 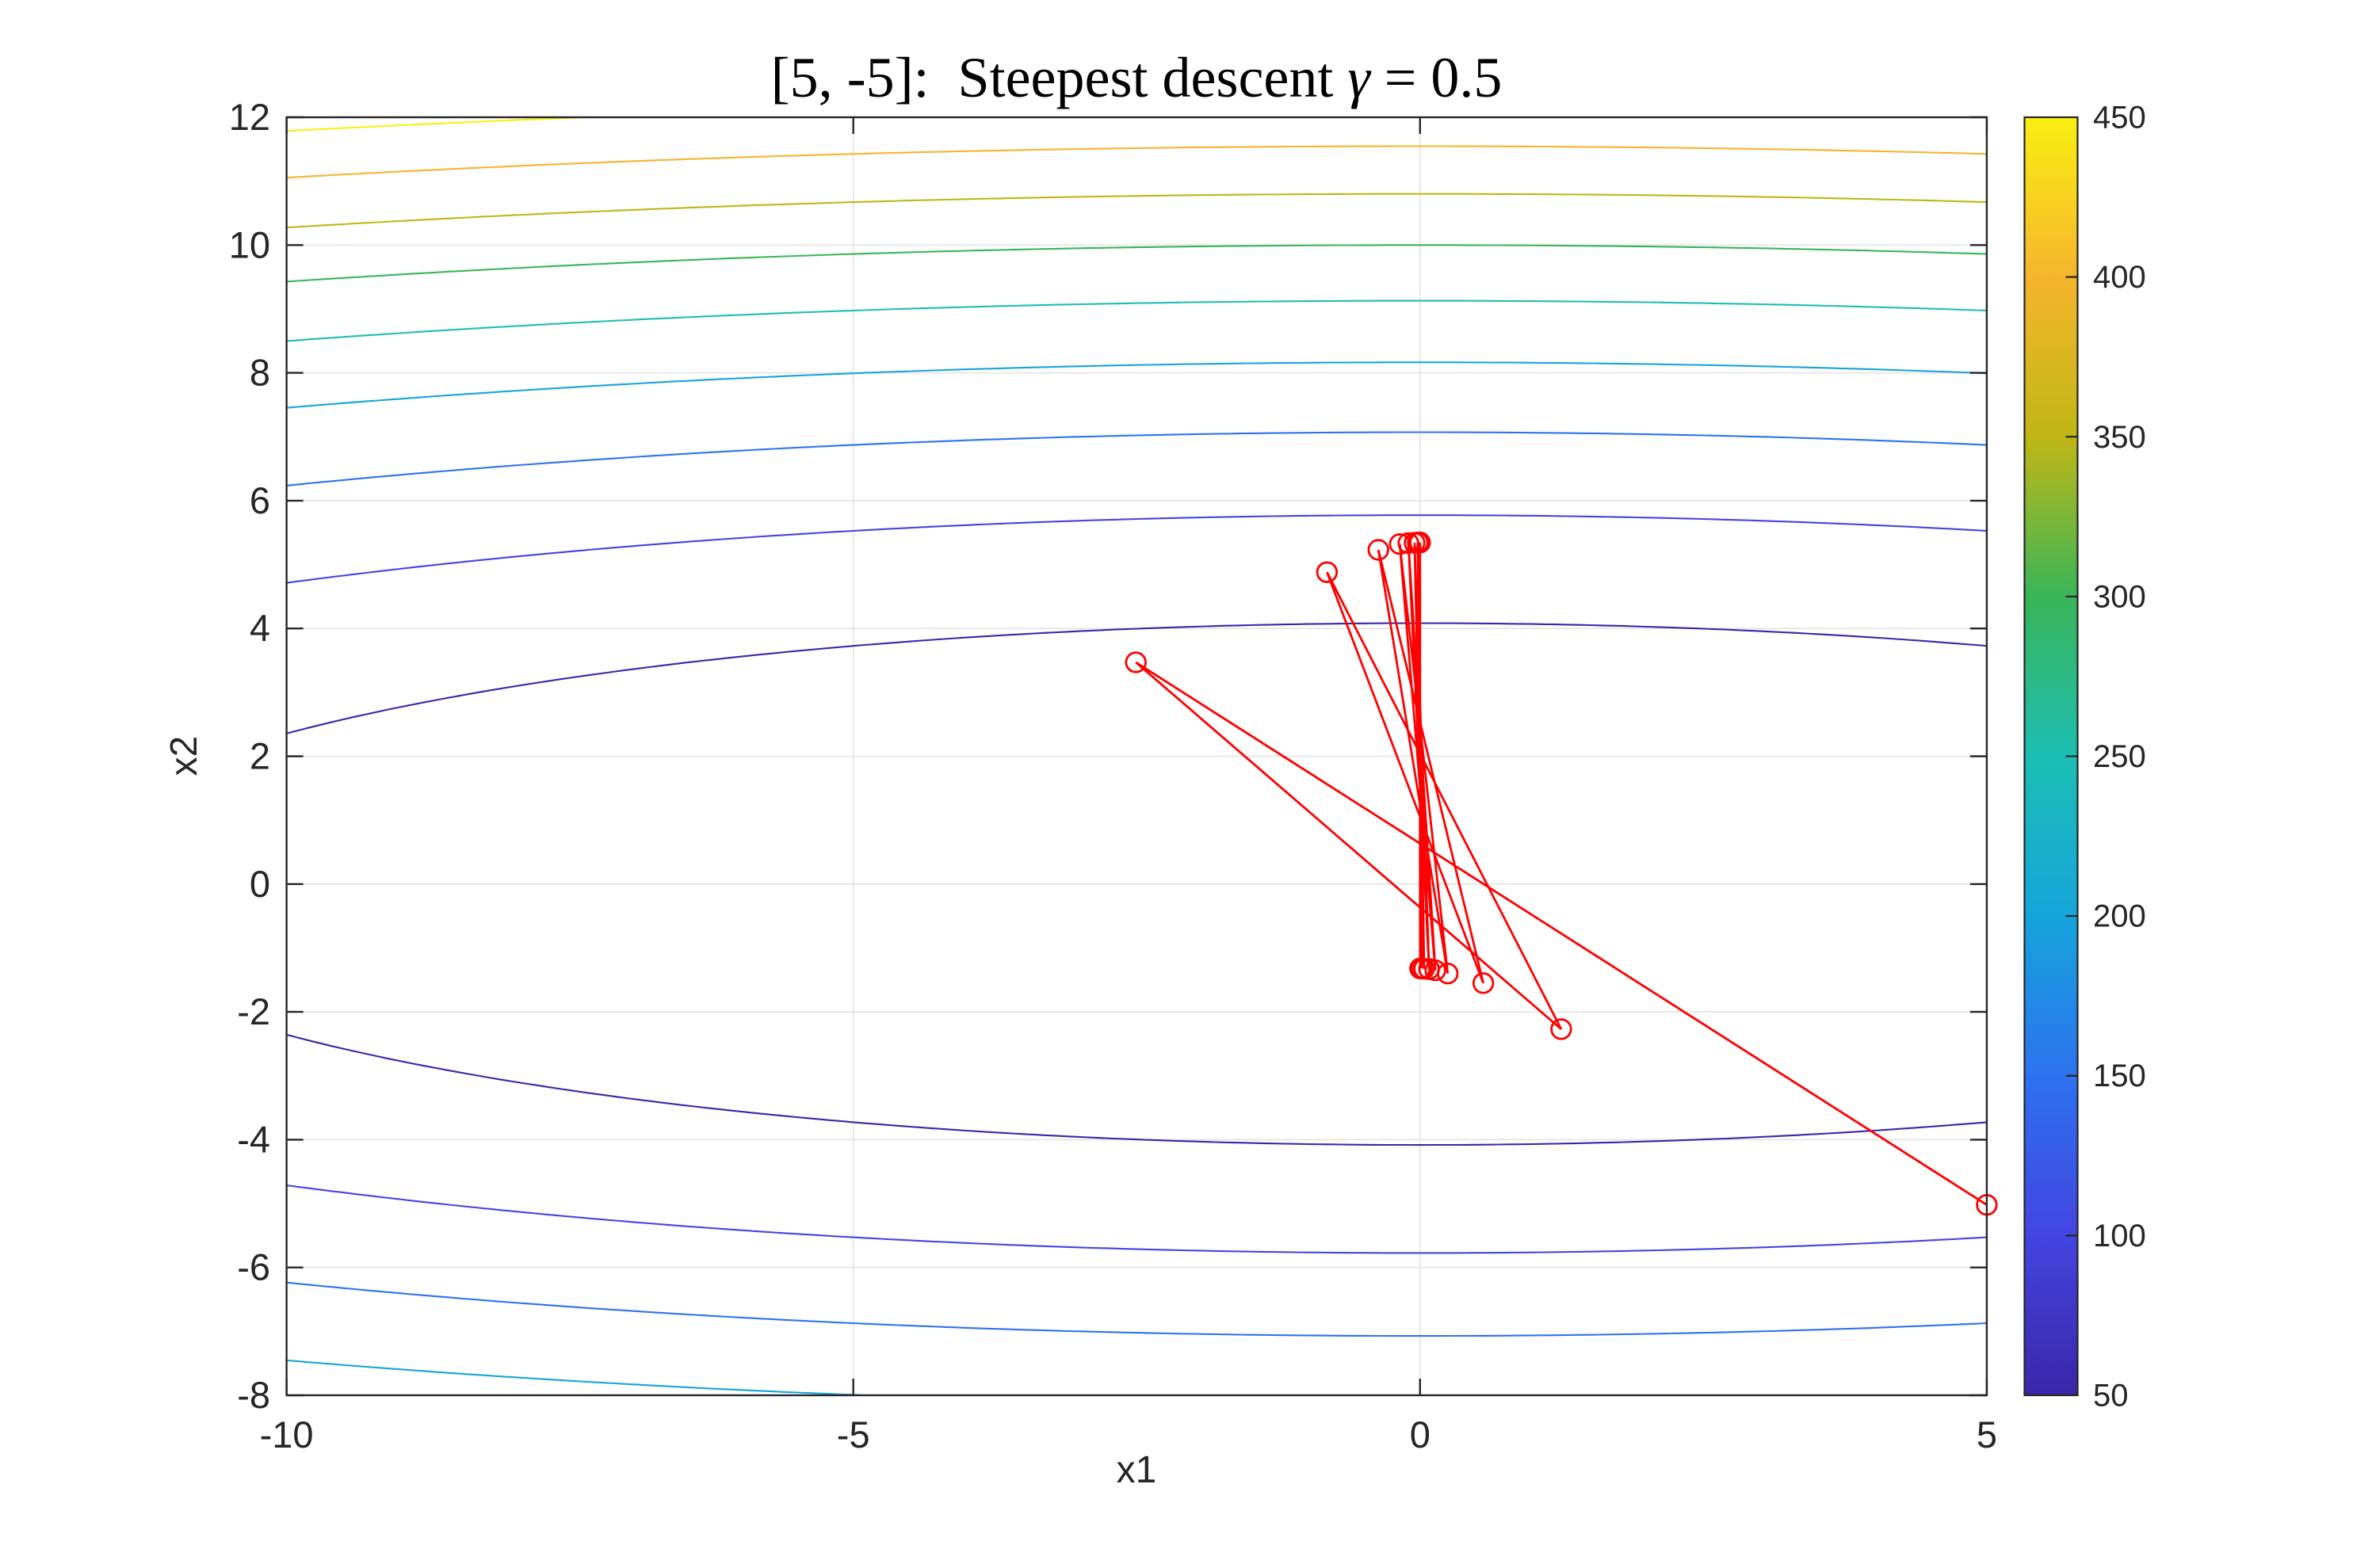 I want to click on svg-text: x1, so click(x=1137, y=1470).